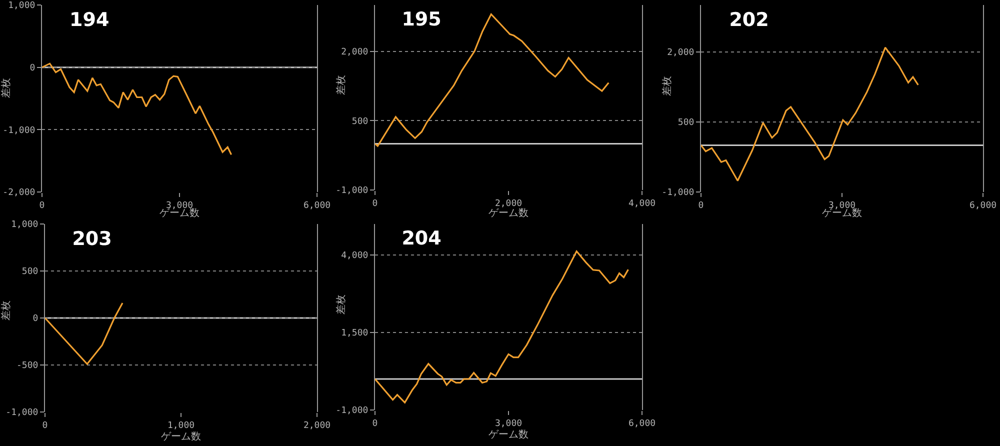 The image size is (1000, 446). I want to click on y-tick-label: -2,000, so click(19, 193).